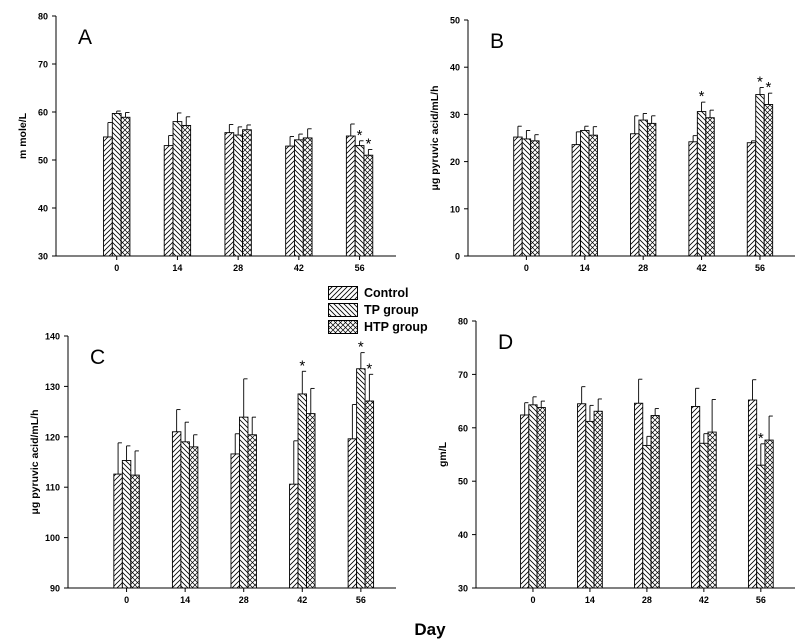 The height and width of the screenshot is (643, 800). I want to click on y-axis-title: μg pyruvic acid/mL/h, so click(35, 461).